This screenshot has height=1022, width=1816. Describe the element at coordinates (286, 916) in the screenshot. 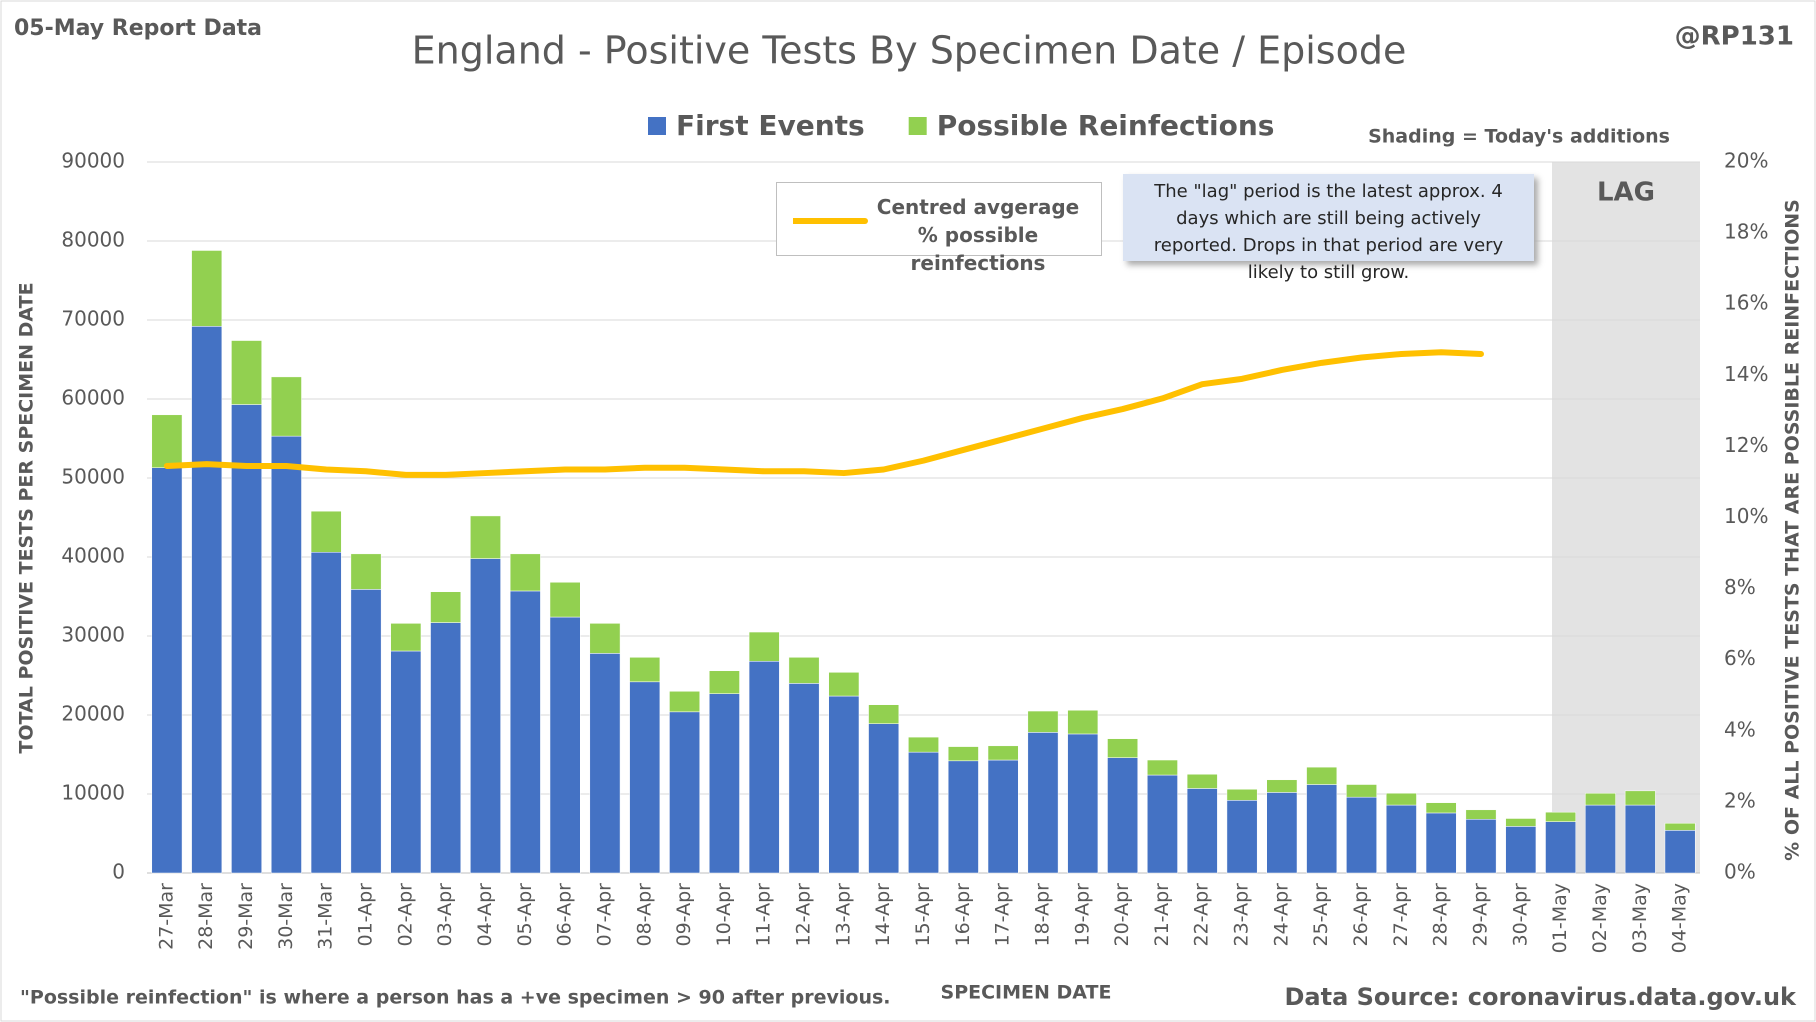

I see `x-tick-label: 30-Mar` at that location.